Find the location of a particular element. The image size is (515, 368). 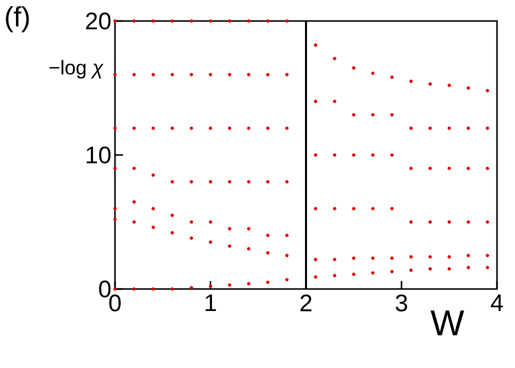

x-tick-label: 3 is located at coordinates (402, 303).